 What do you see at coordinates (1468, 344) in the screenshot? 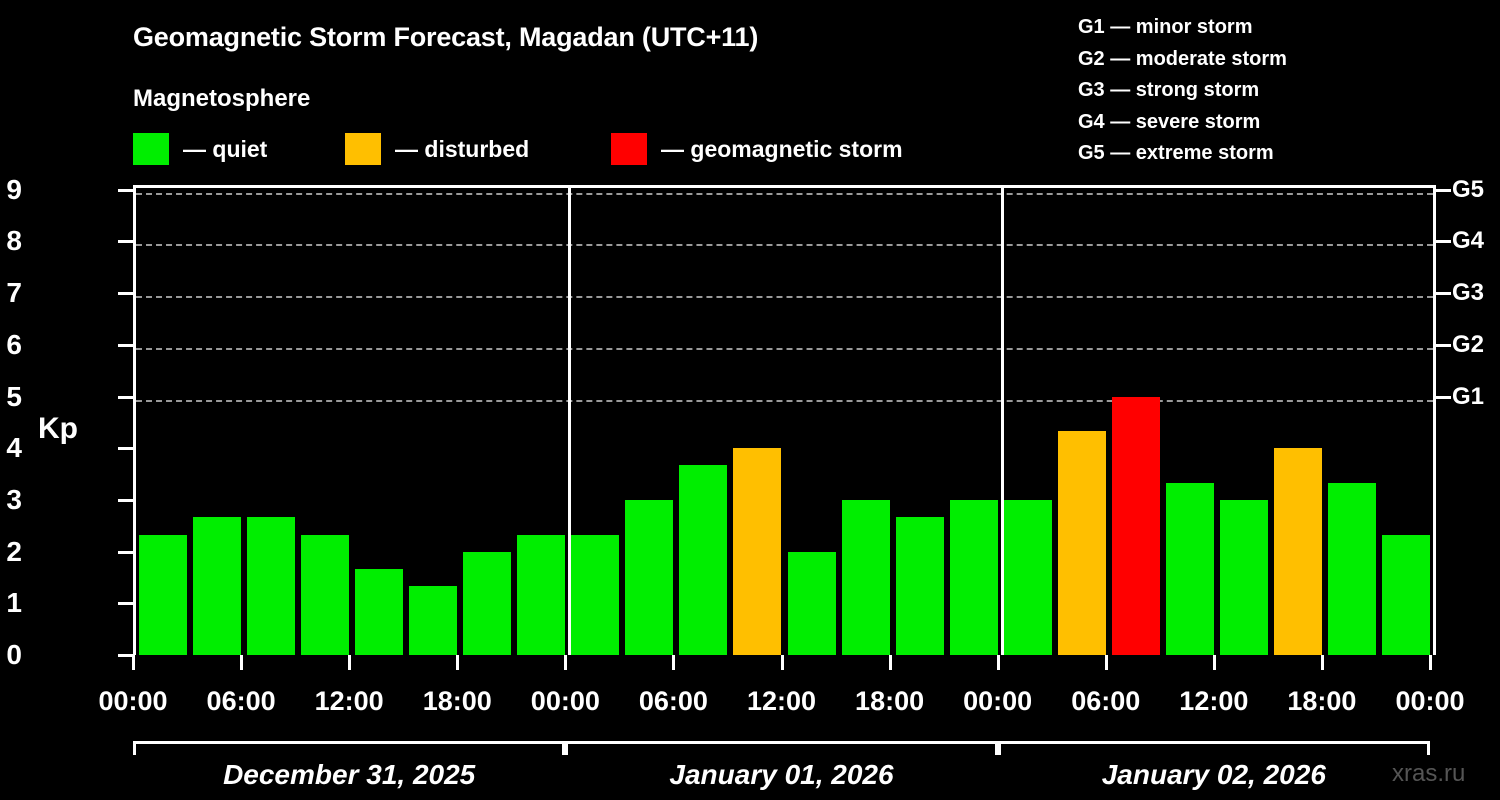
I see `g-tick-label-G2: G2` at bounding box center [1468, 344].